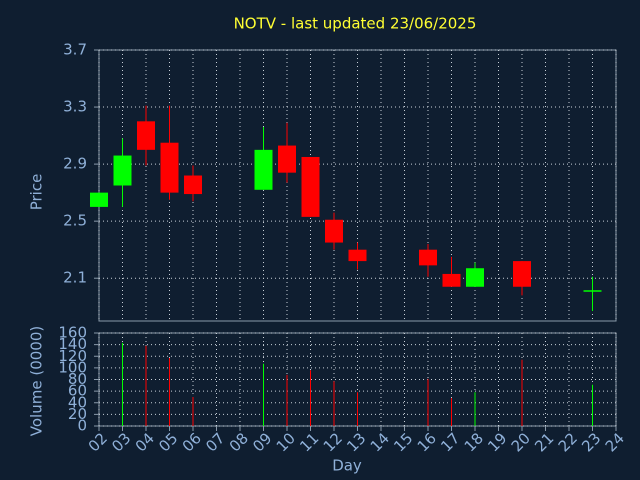  Describe the element at coordinates (37, 192) in the screenshot. I see `y-axis-label: Price` at that location.